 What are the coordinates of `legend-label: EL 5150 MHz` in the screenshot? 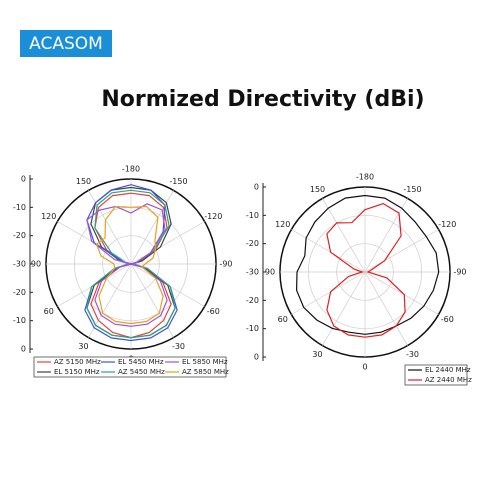 It's located at (77, 372).